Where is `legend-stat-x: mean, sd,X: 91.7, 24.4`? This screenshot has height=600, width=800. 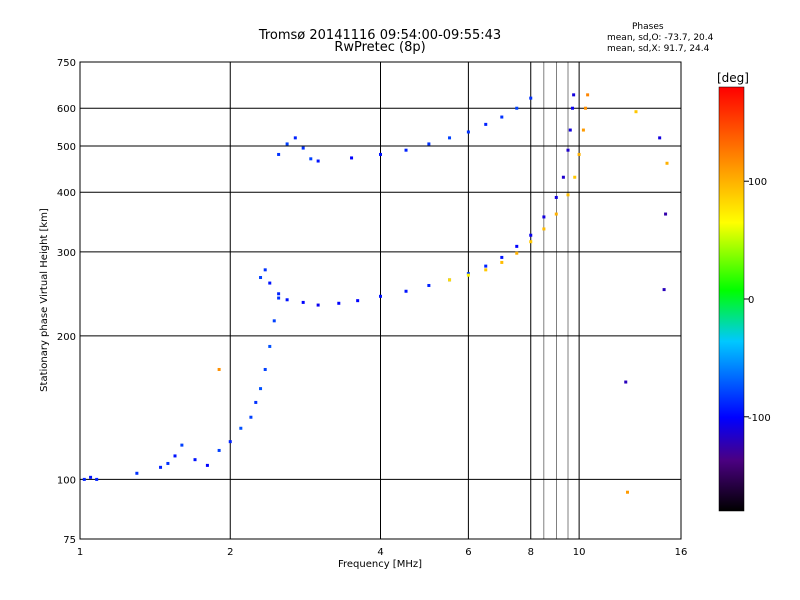
legend-stat-x: mean, sd,X: 91.7, 24.4 is located at coordinates (658, 49).